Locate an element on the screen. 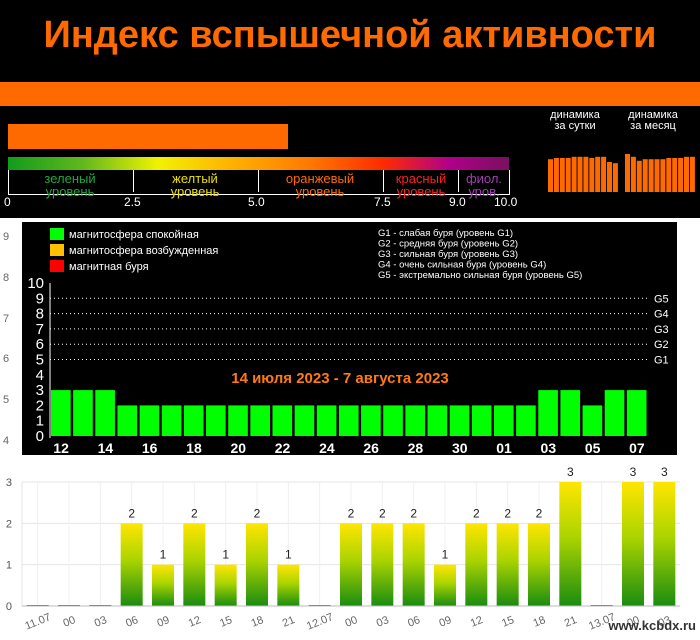  left-axis-tick-label: 5 is located at coordinates (6, 400).